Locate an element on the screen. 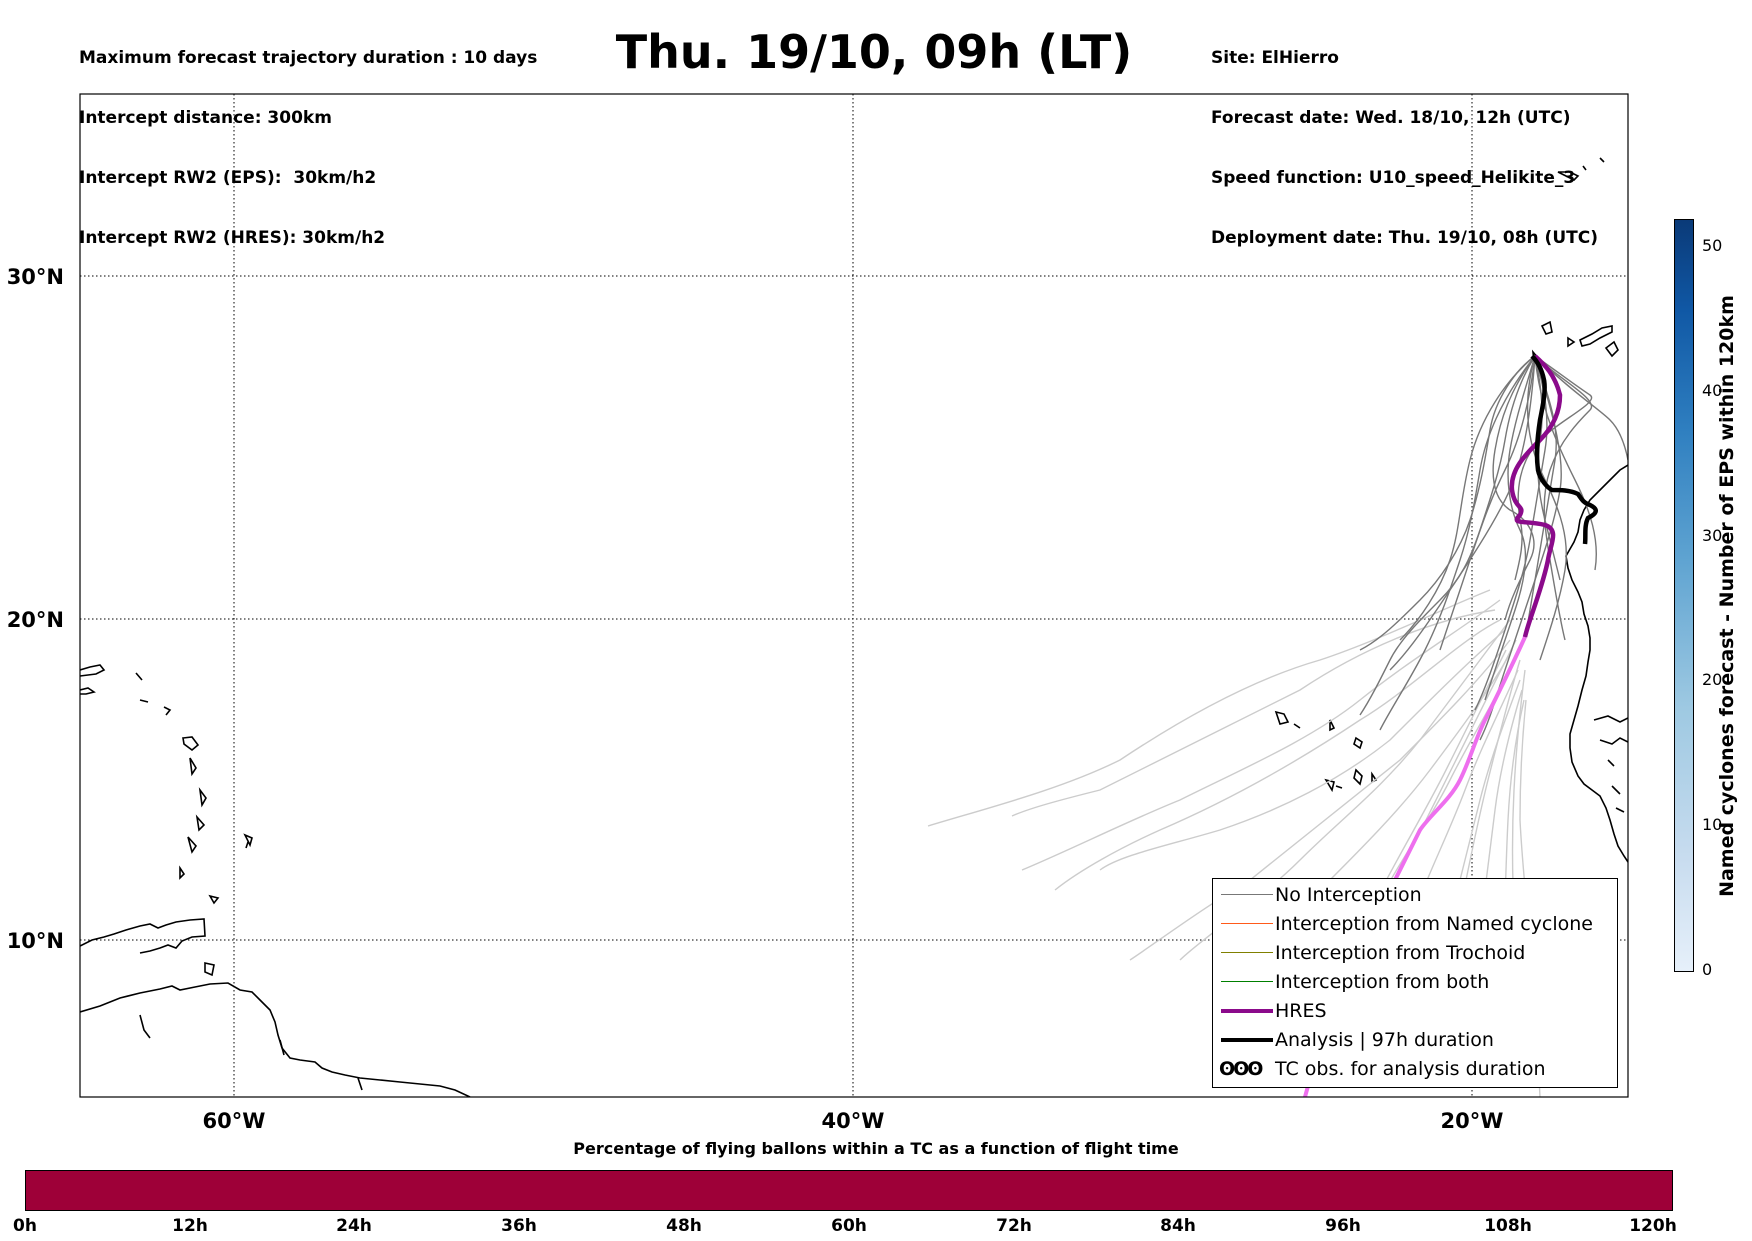  info-line: Forecast date: Wed. 18/10, 12h (UTC) is located at coordinates (1391, 118).